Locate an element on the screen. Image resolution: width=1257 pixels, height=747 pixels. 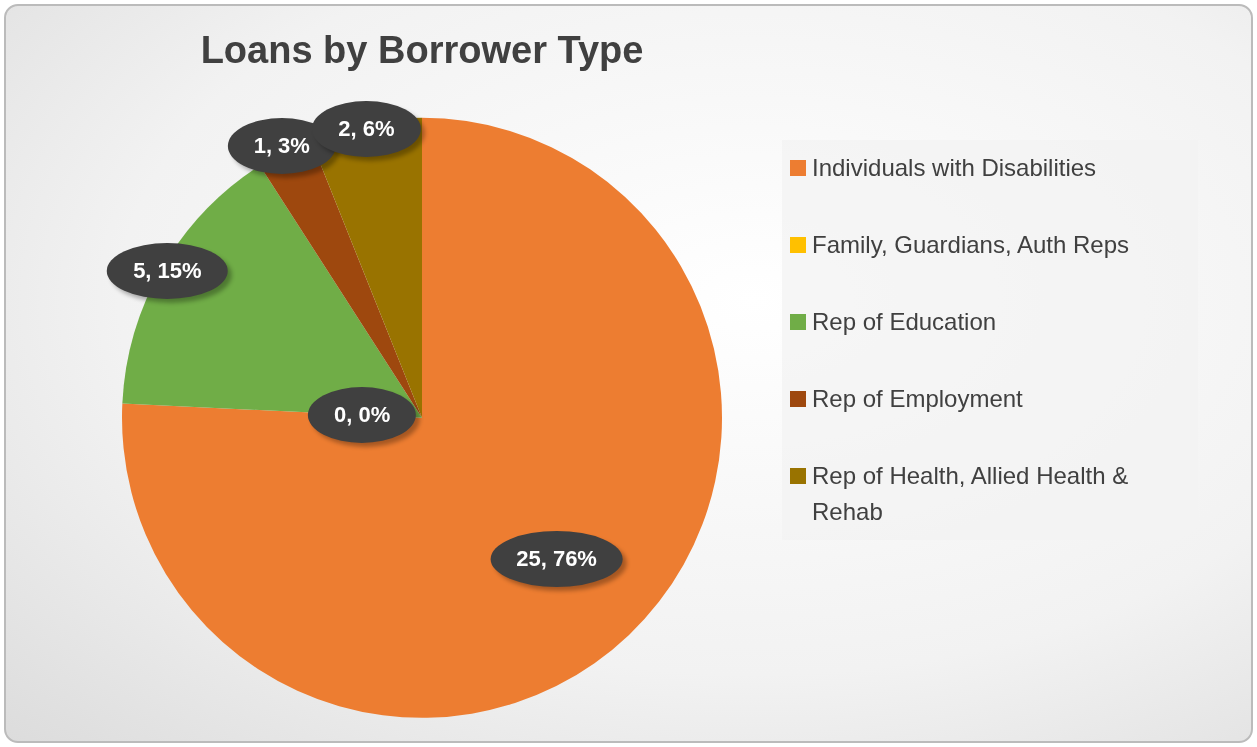
data-label: 2, 6% is located at coordinates (366, 129).